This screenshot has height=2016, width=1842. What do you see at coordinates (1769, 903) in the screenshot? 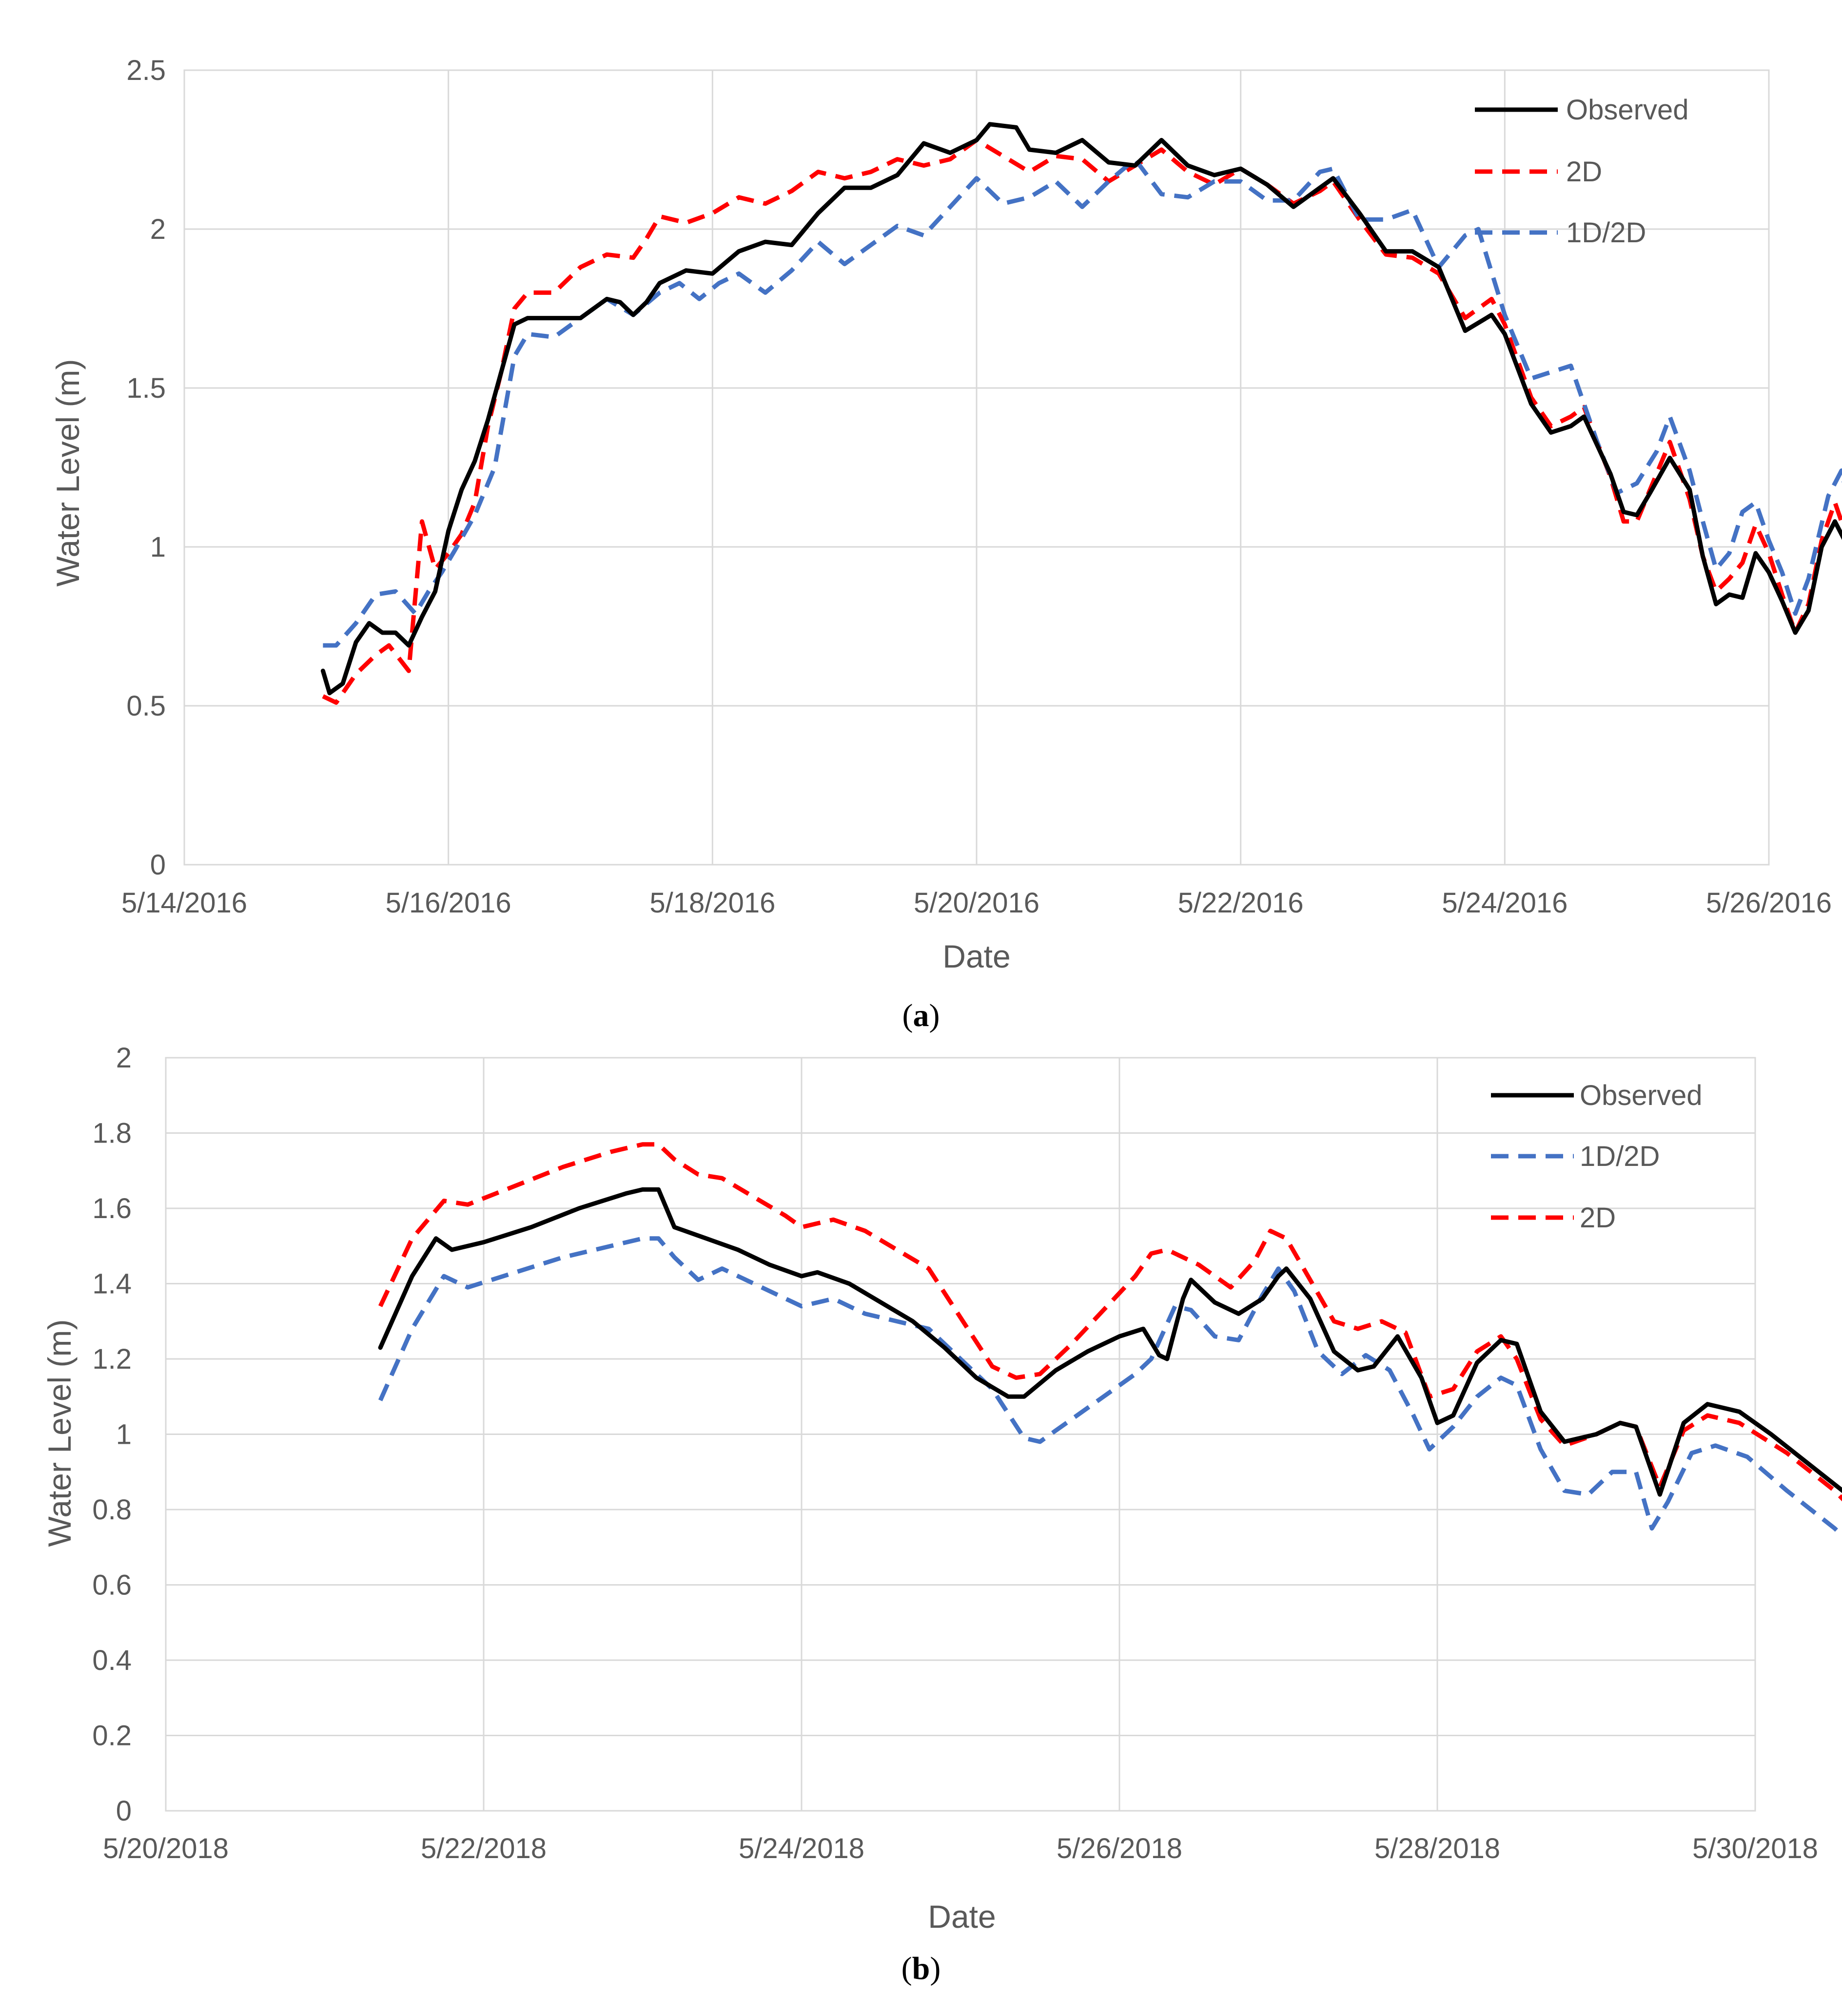
I see `chart-a-x-tick-label: 5/26/2016` at bounding box center [1769, 903].